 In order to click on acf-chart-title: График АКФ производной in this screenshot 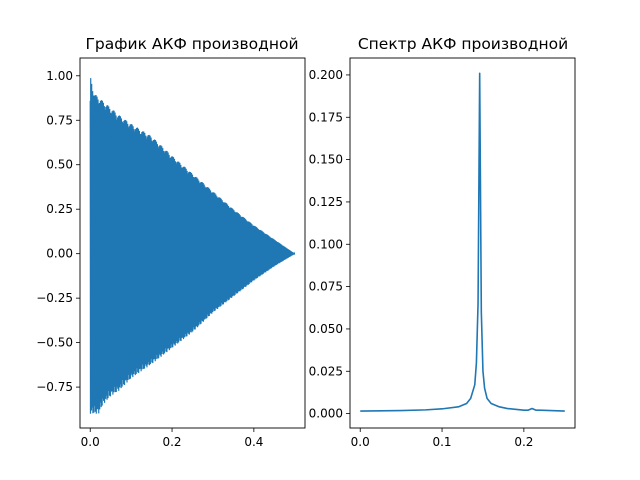, I will do `click(191, 44)`.